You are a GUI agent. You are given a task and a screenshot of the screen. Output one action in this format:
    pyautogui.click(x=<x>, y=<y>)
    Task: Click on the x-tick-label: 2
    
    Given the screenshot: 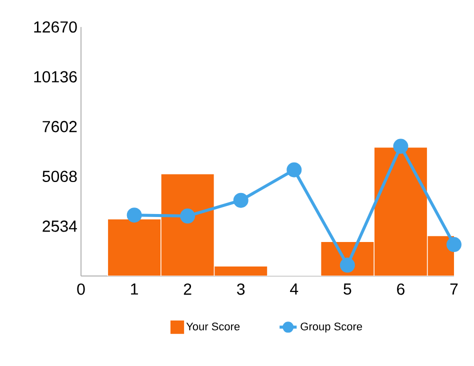 What is the action you would take?
    pyautogui.click(x=188, y=289)
    